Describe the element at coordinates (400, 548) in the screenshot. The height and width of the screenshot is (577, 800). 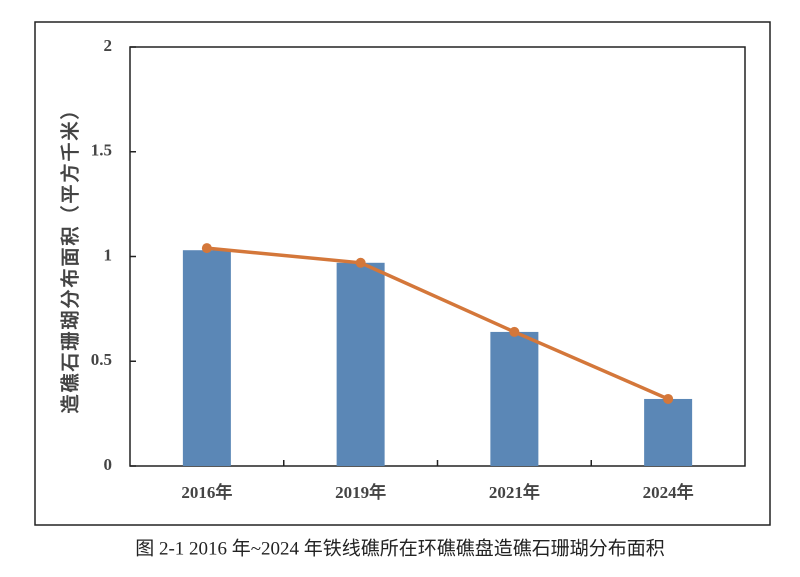
I see `caption: 图 2-1 2016 年~2024 年铁线礁所在环礁礁盘造礁石珊瑚分布面积` at that location.